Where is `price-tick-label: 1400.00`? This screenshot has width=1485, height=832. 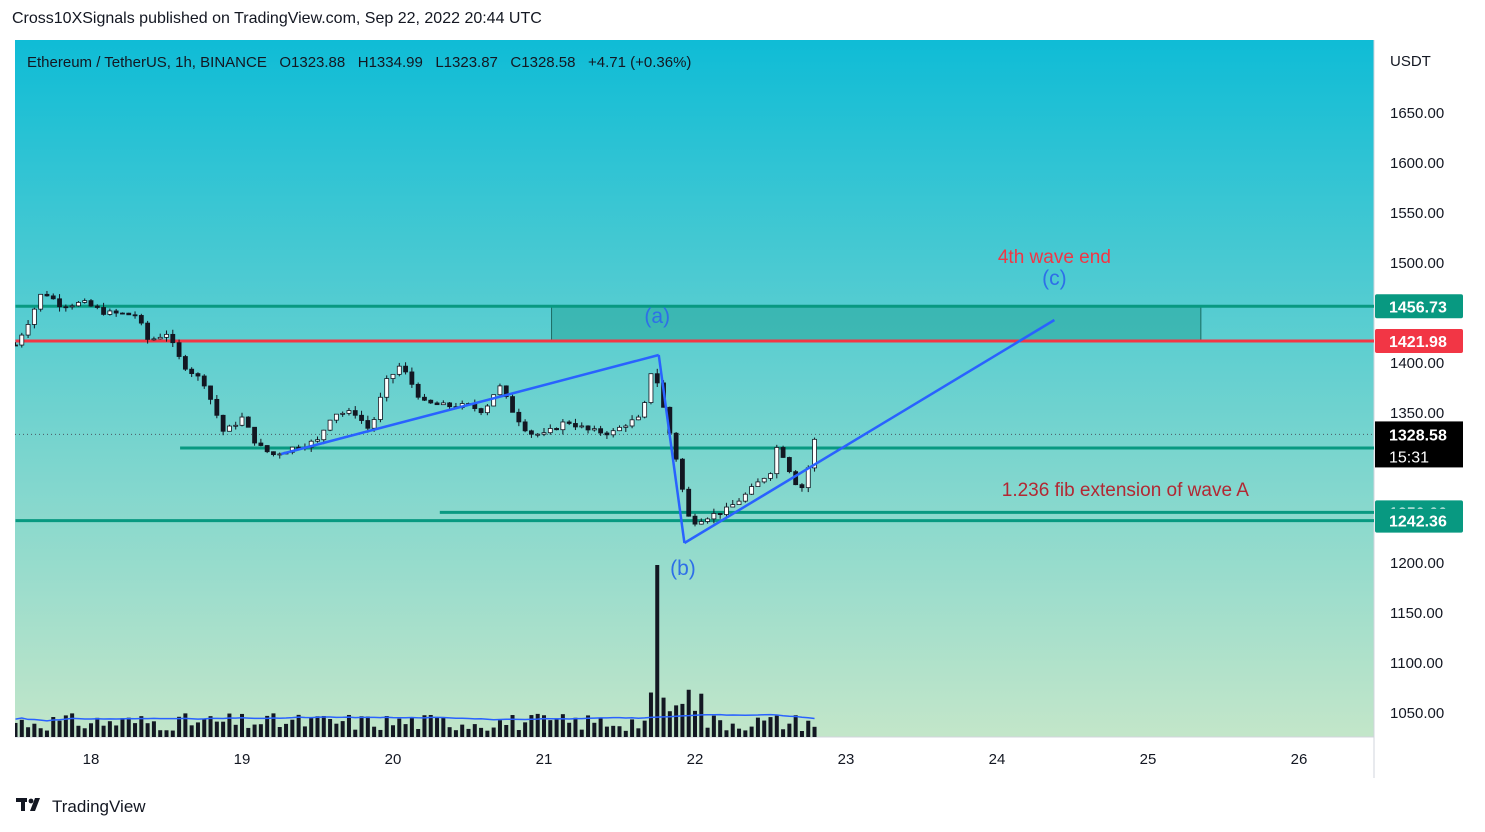 price-tick-label: 1400.00 is located at coordinates (1417, 363).